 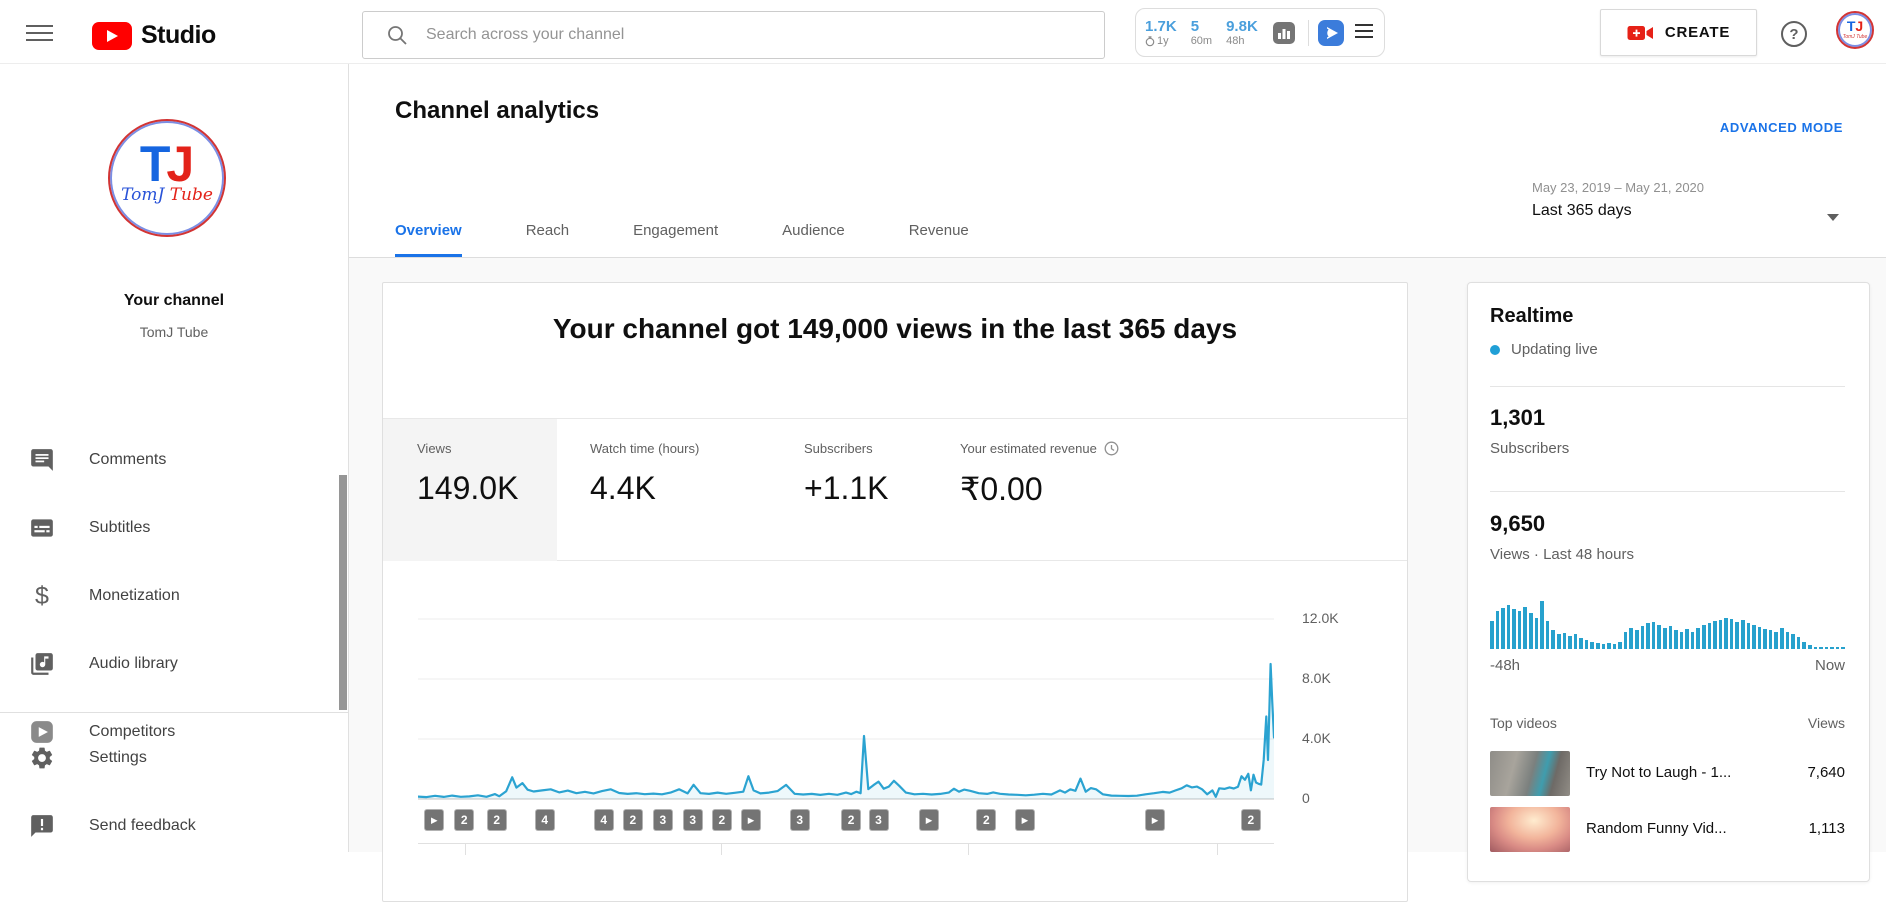 I want to click on metric-views-active-bg, so click(x=470, y=490).